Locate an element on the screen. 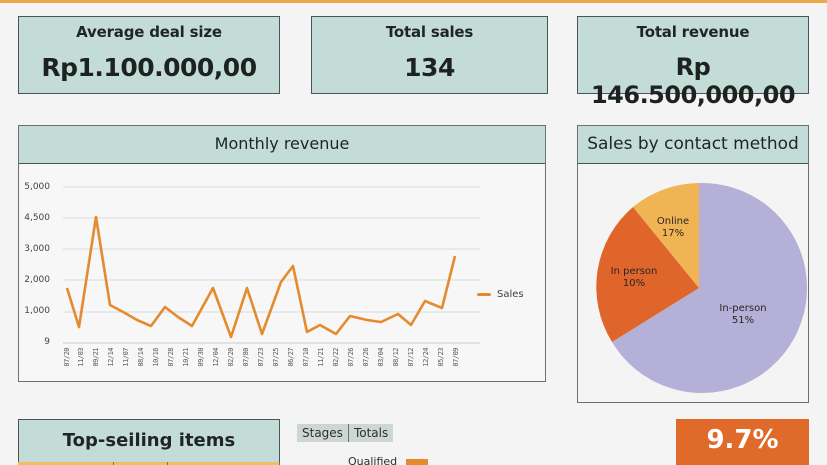  kpi-total-sales: Total sales 134 is located at coordinates (429, 55).